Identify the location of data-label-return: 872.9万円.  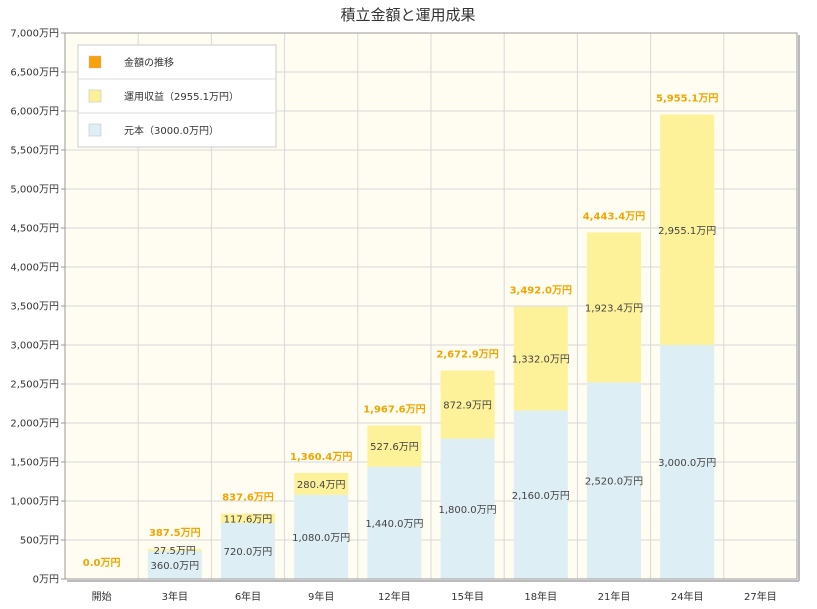
(467, 406).